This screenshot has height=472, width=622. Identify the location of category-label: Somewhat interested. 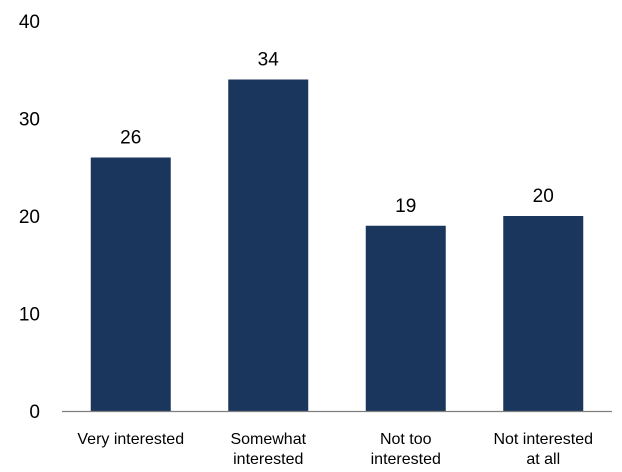
(268, 449).